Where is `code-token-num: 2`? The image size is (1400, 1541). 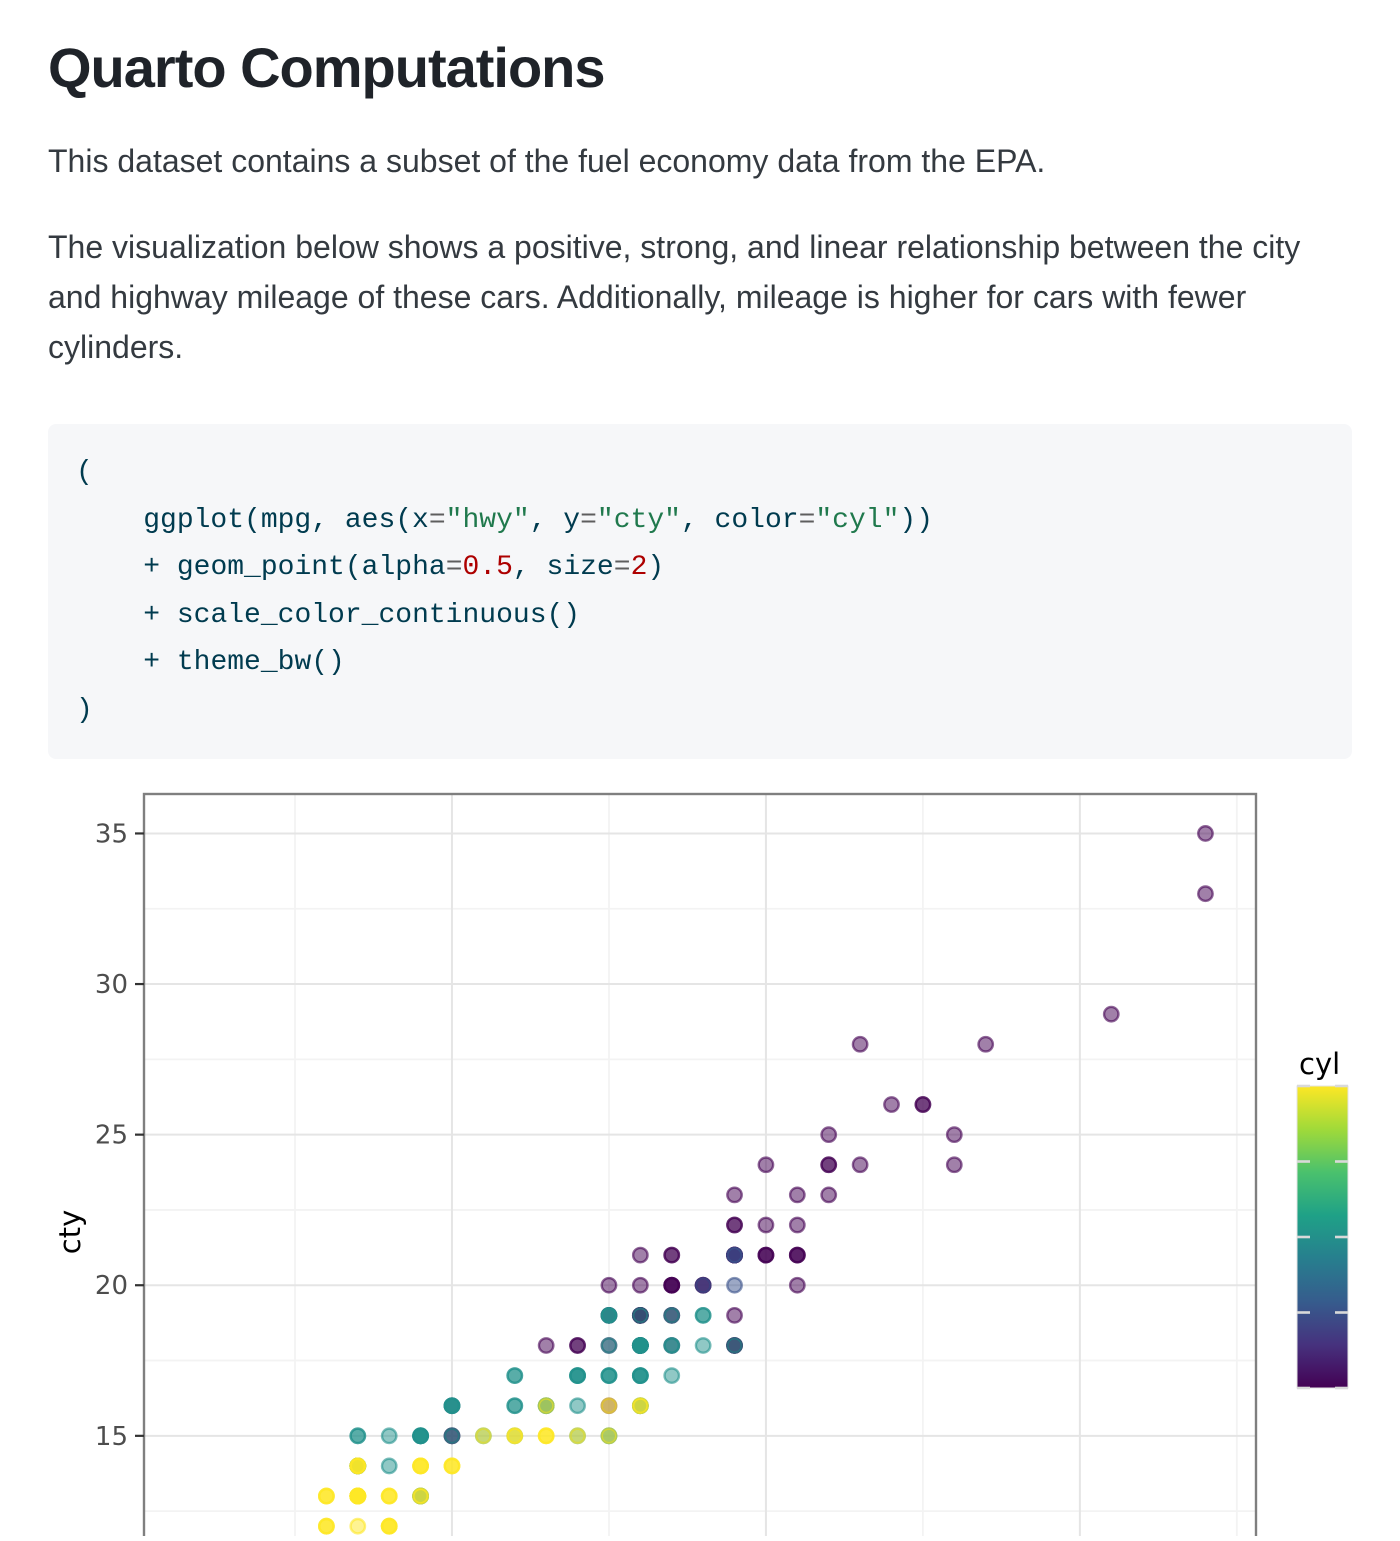
code-token-num: 2 is located at coordinates (639, 568).